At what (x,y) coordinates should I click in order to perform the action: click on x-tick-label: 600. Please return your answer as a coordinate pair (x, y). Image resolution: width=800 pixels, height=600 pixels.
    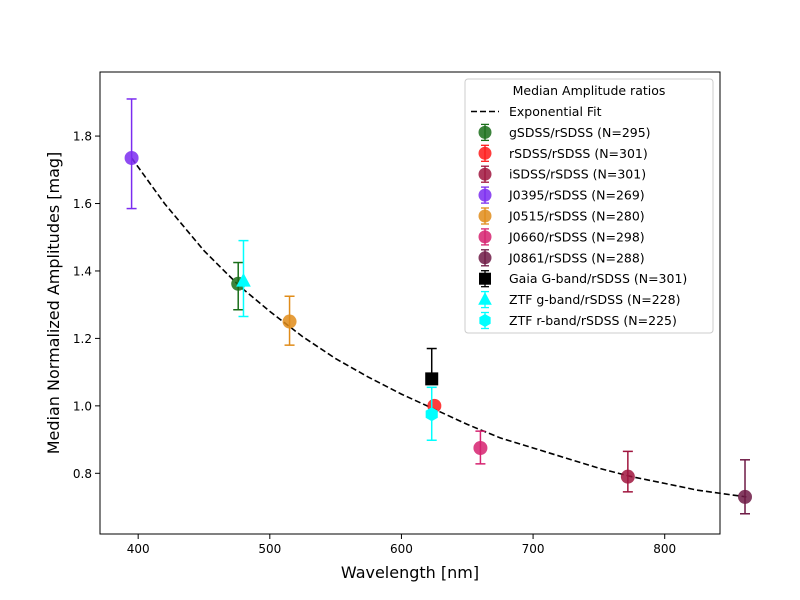
    Looking at the image, I should click on (401, 549).